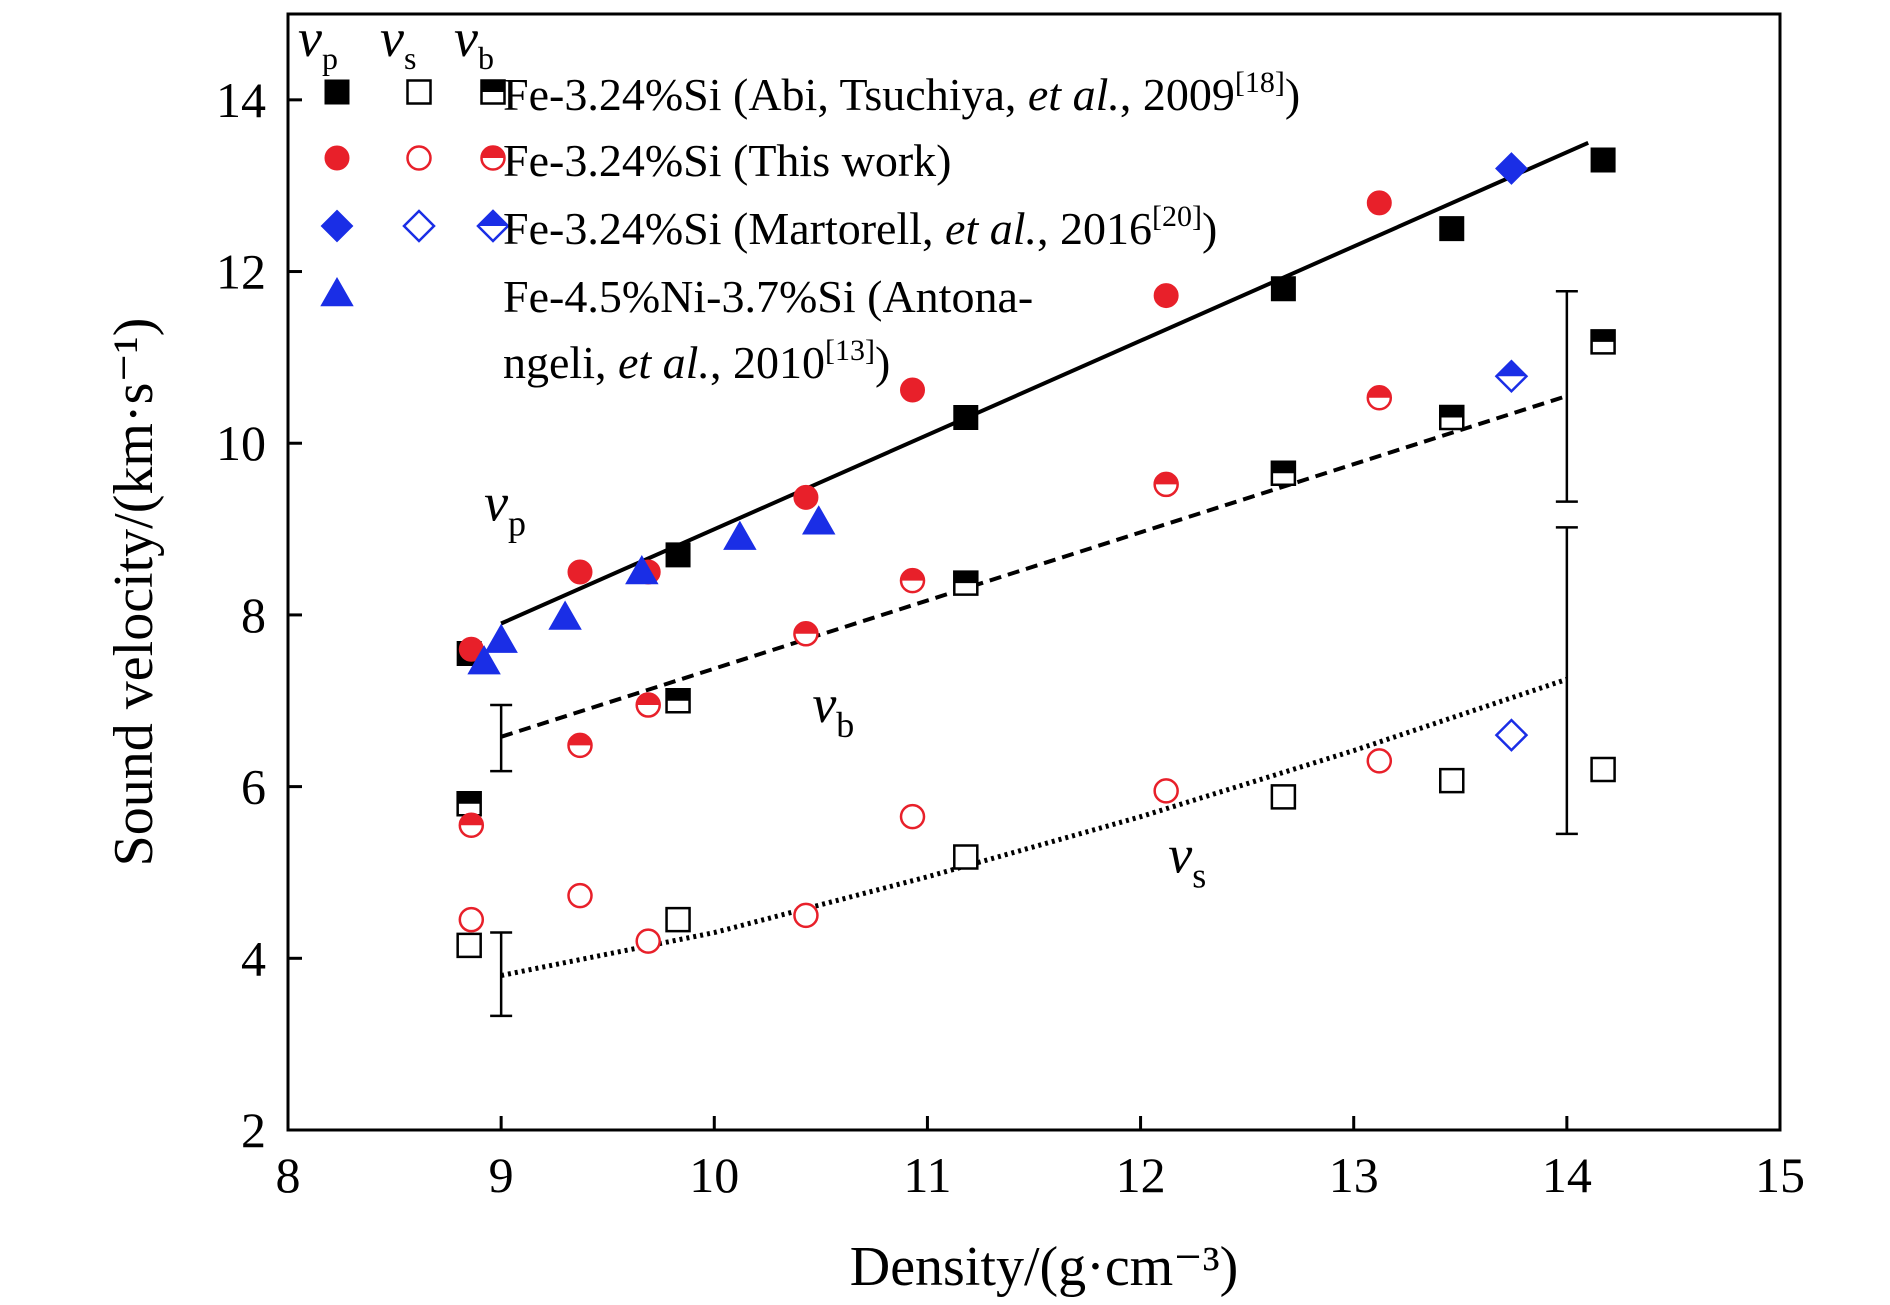 Image resolution: width=1890 pixels, height=1305 pixels. I want to click on data-point-diamond-half, so click(1511, 376).